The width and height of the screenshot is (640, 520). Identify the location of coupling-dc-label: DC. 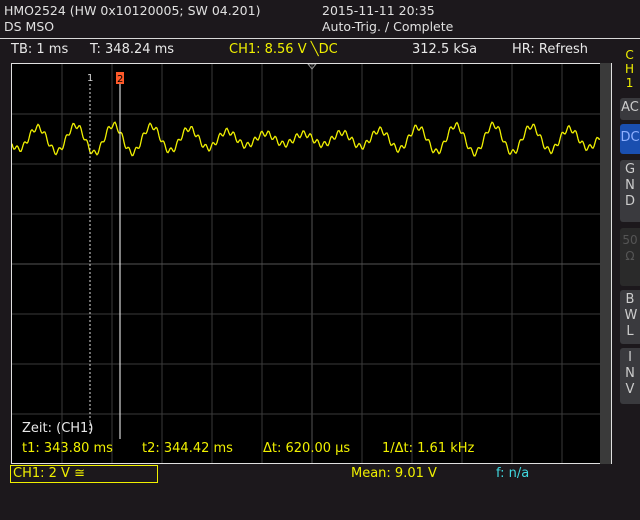
(630, 137).